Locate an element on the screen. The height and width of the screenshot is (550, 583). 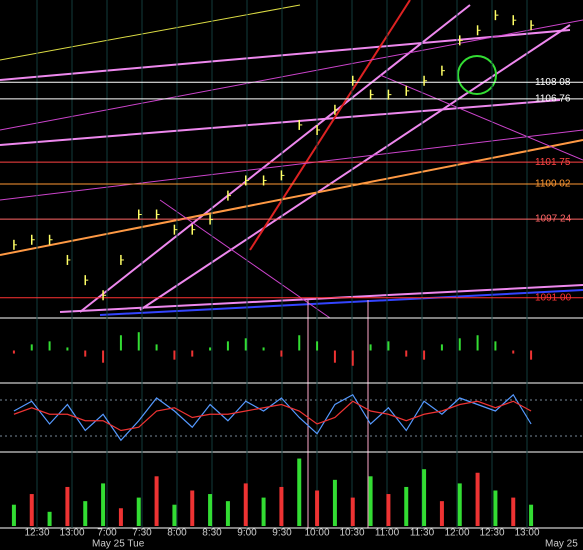
price-label: 1108 08 is located at coordinates (553, 82).